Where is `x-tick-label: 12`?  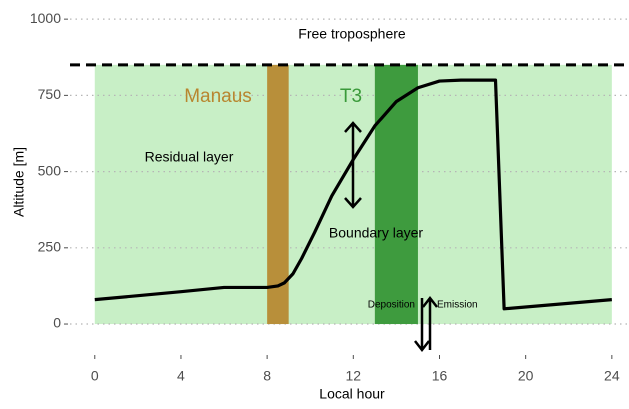 x-tick-label: 12 is located at coordinates (354, 376).